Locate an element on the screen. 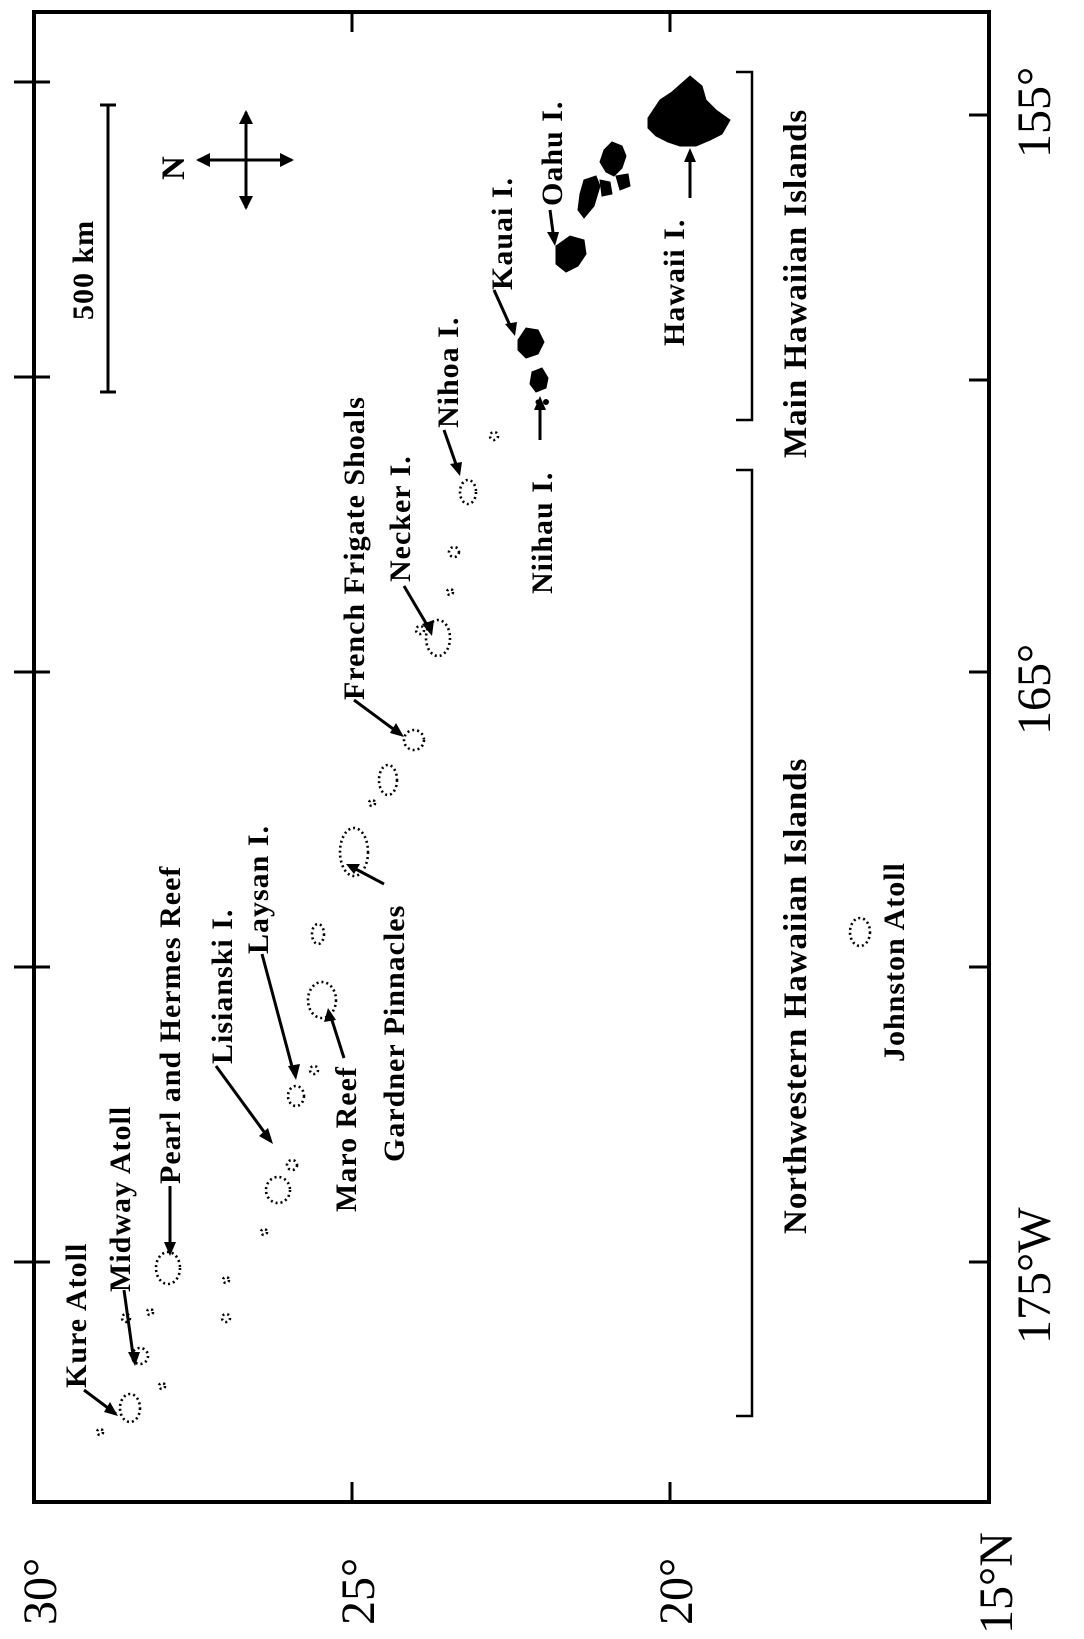  lanai-shape is located at coordinates (606, 188).